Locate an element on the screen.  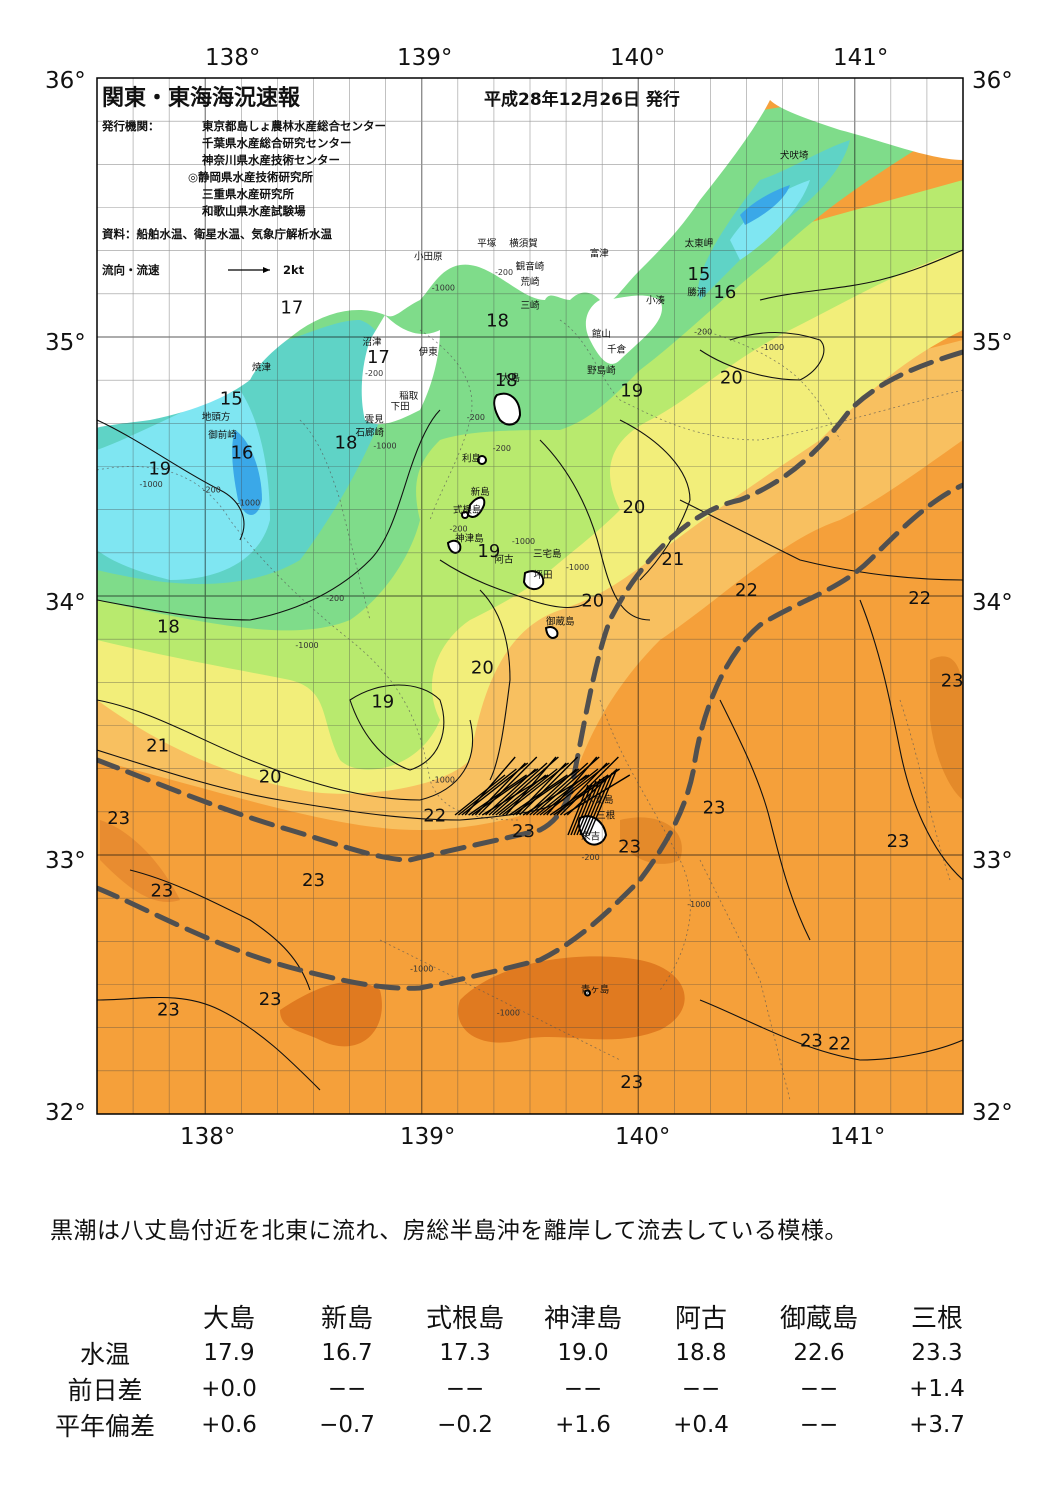
place-label: 下田 is located at coordinates (400, 407).